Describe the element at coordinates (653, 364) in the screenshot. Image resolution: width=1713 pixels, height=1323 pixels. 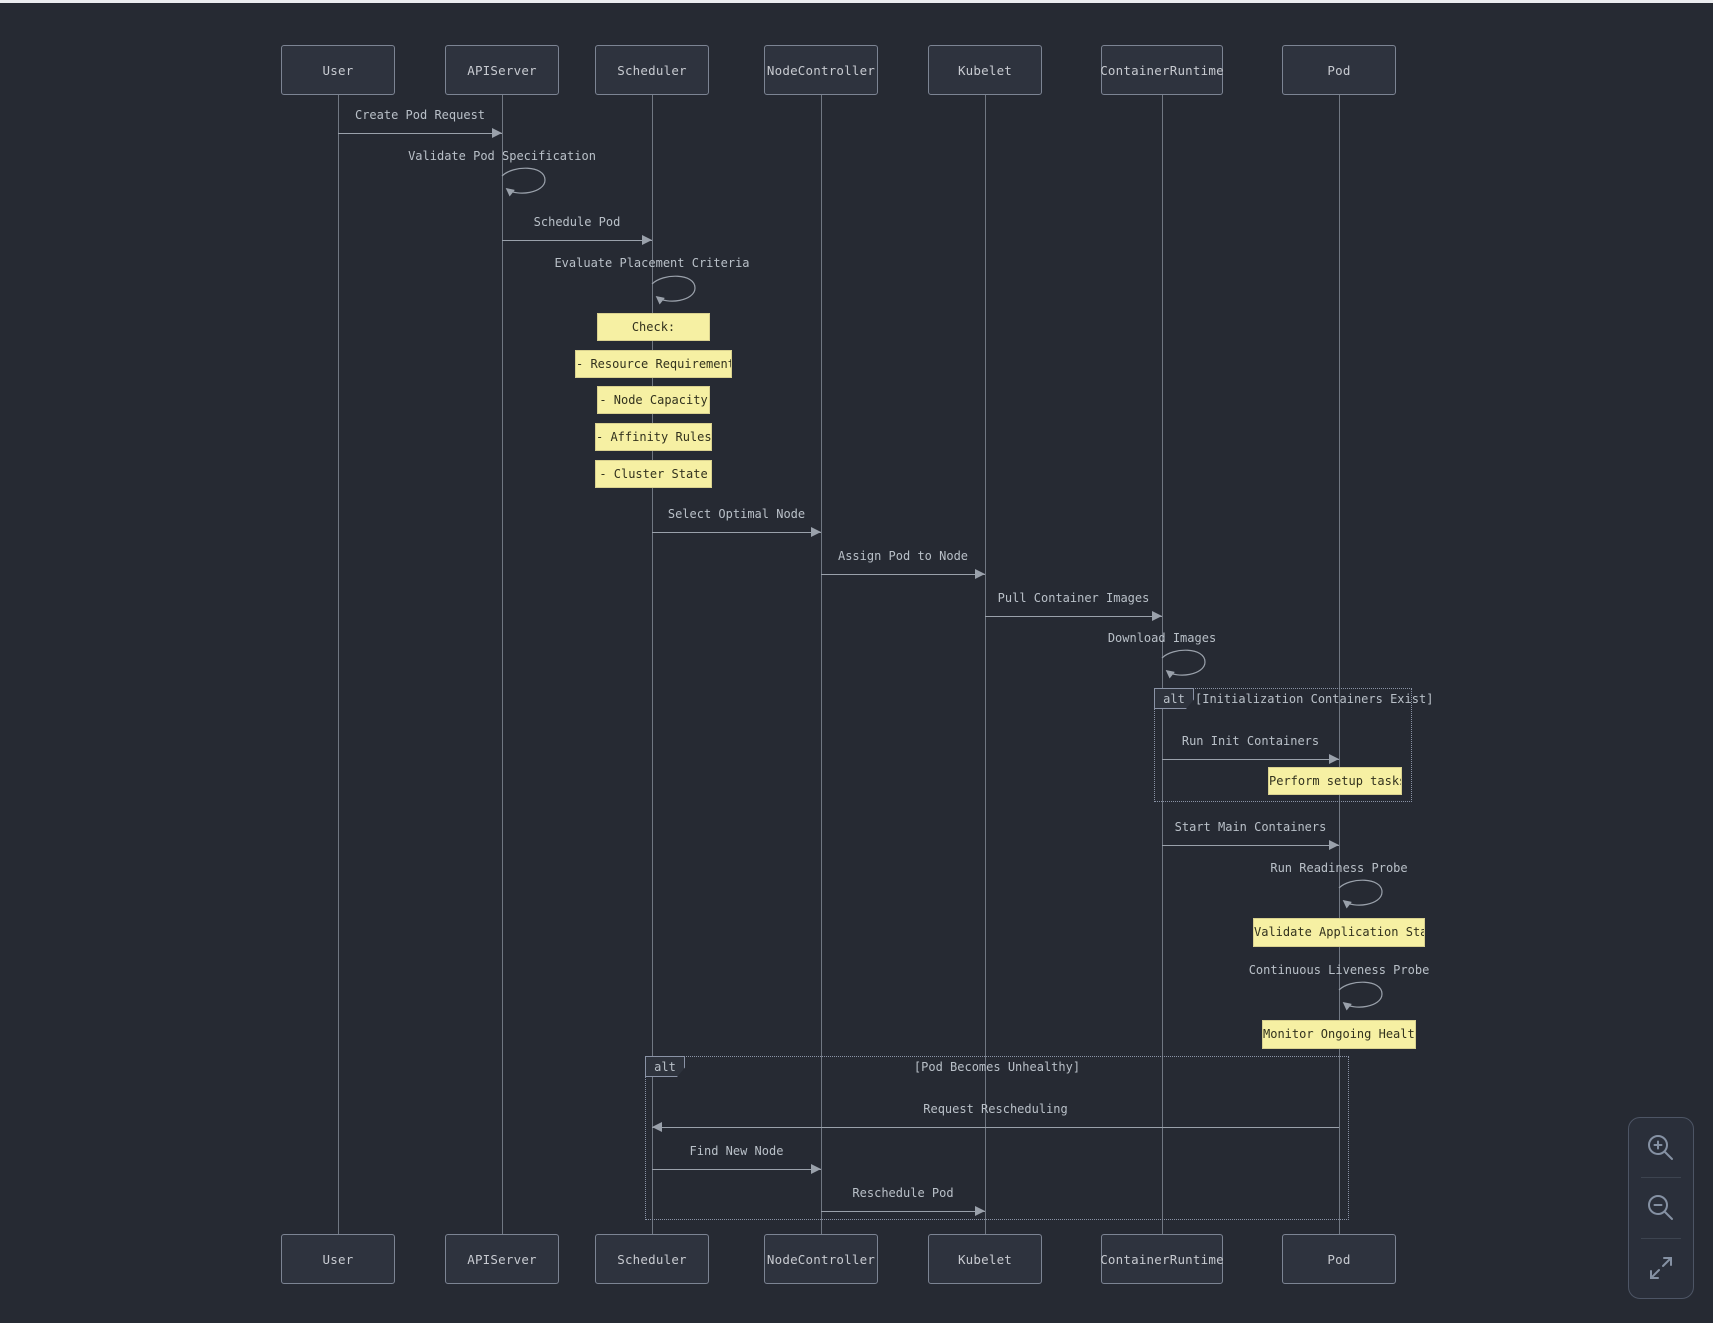
I see `note-resource-requirements: - Resource Requirements` at that location.